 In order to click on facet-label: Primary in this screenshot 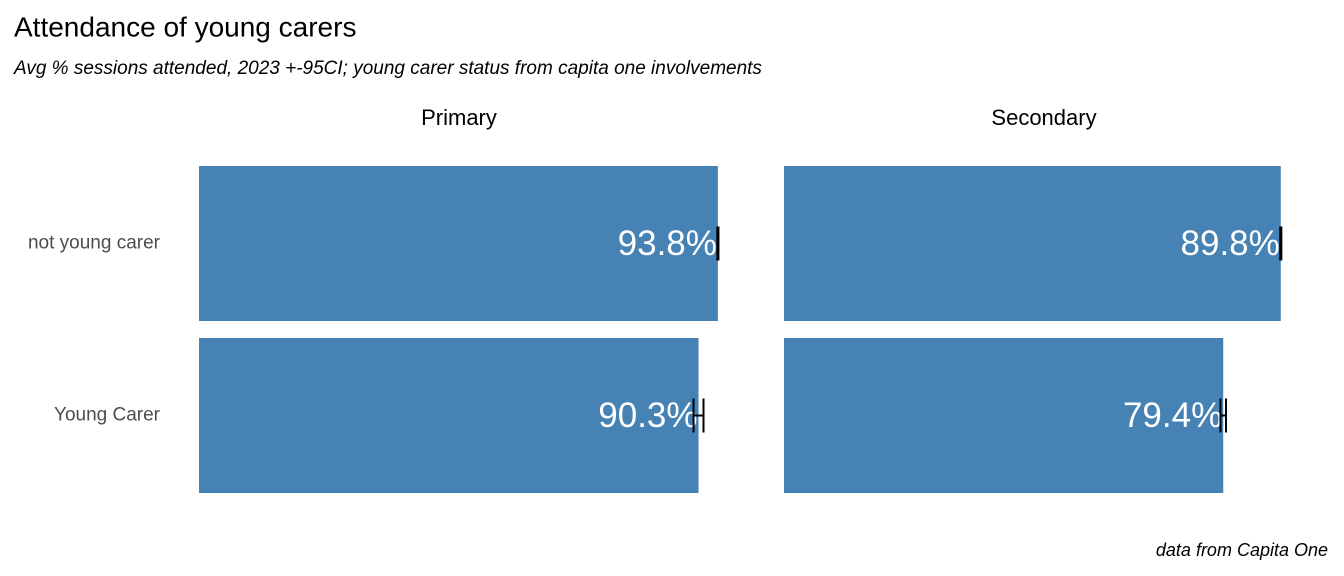, I will do `click(459, 117)`.